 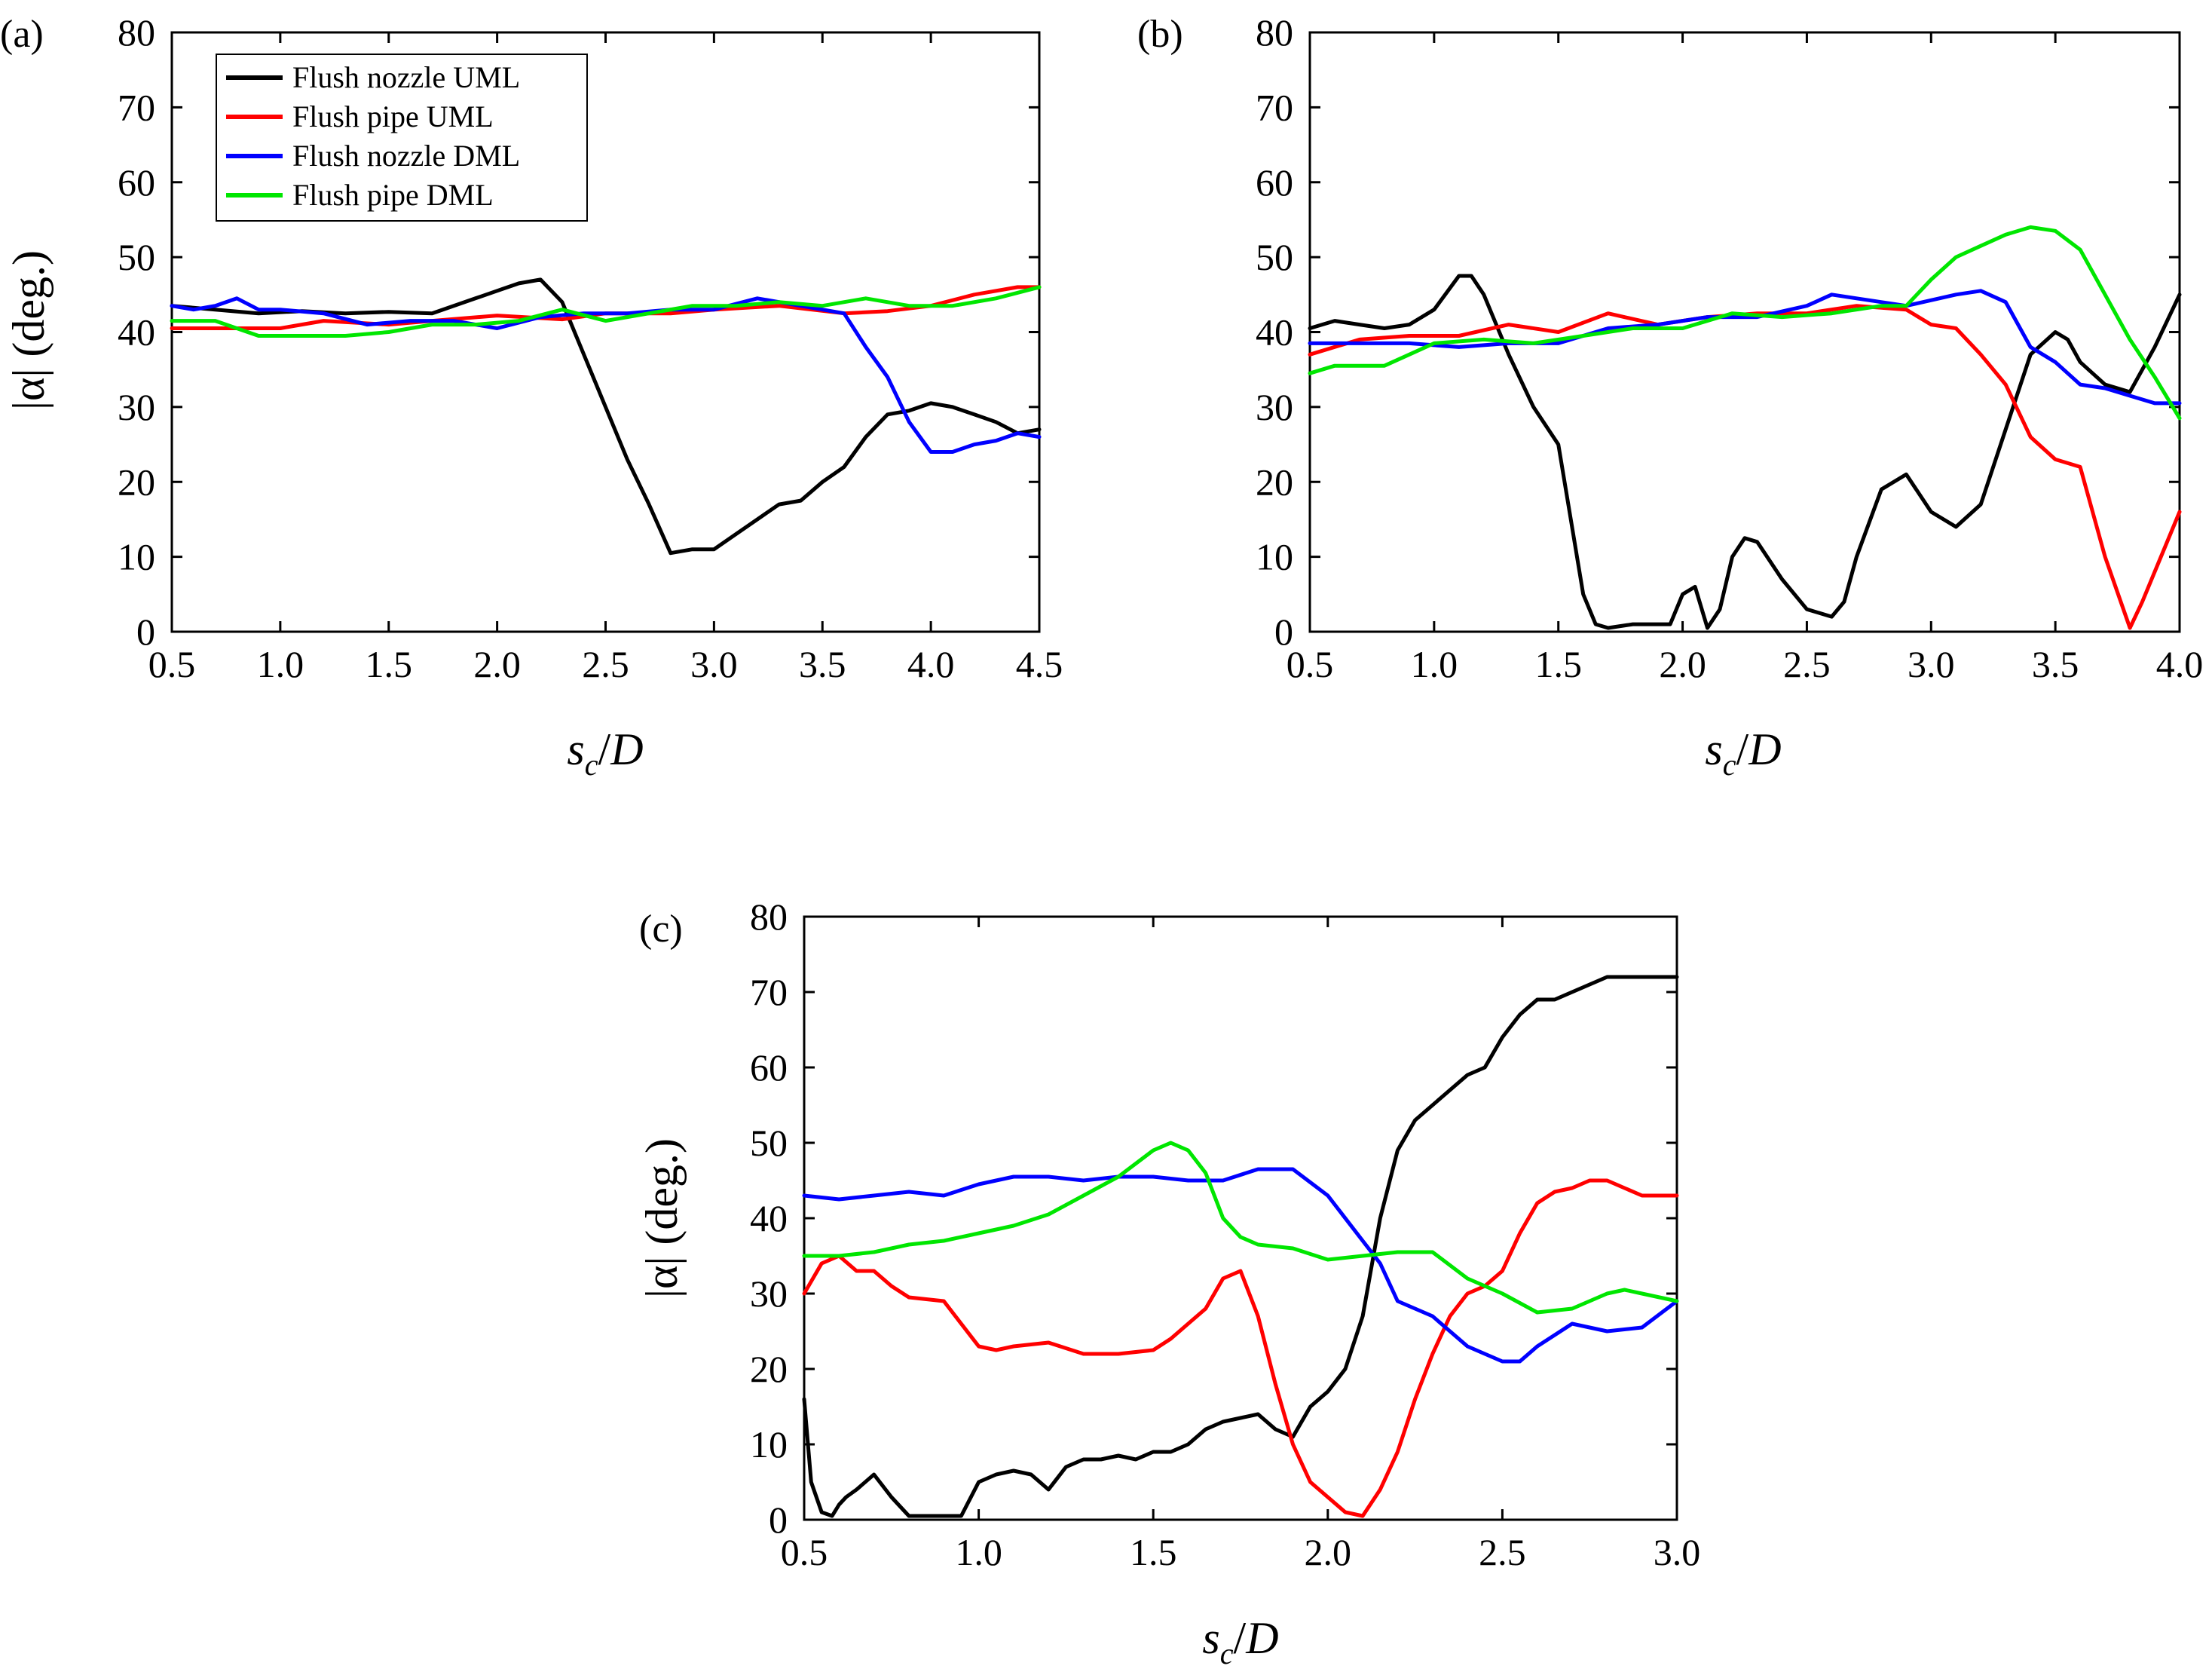 I want to click on panel-c-plot-area, so click(x=1241, y=1246).